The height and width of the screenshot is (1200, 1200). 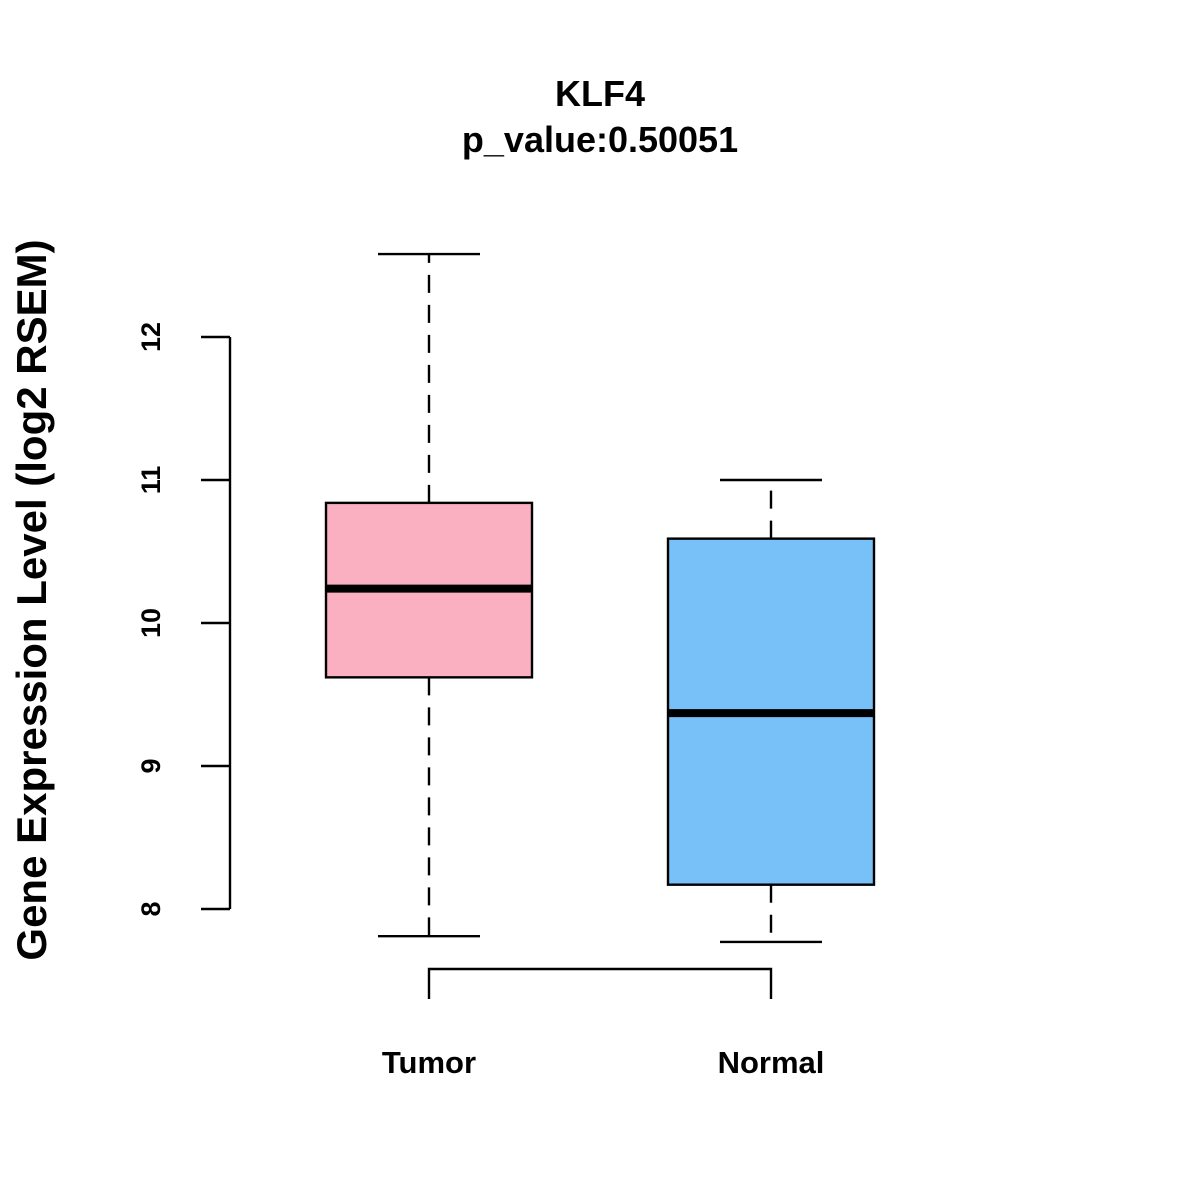 I want to click on y-tick-label-11: 11, so click(x=151, y=480).